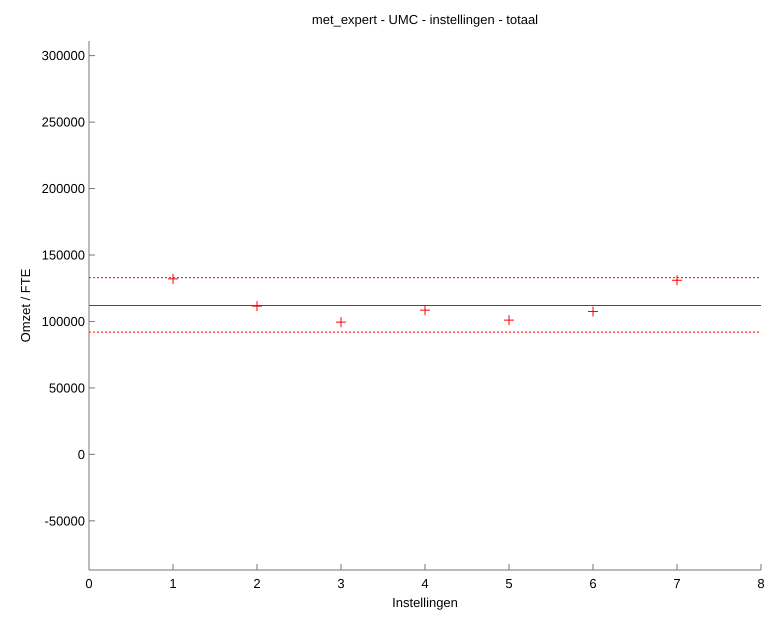  What do you see at coordinates (63, 321) in the screenshot?
I see `y-tick-label: 100000` at bounding box center [63, 321].